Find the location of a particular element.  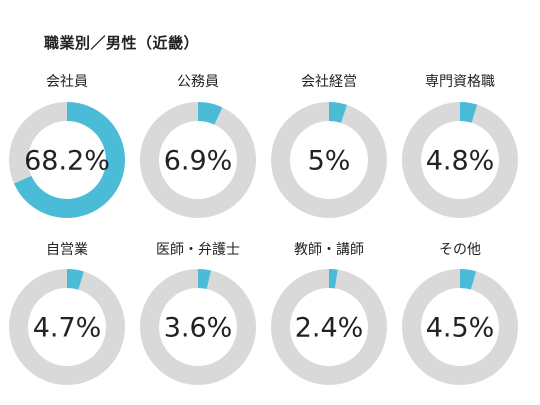

donut-5: 自営業 4.7% is located at coordinates (67, 313).